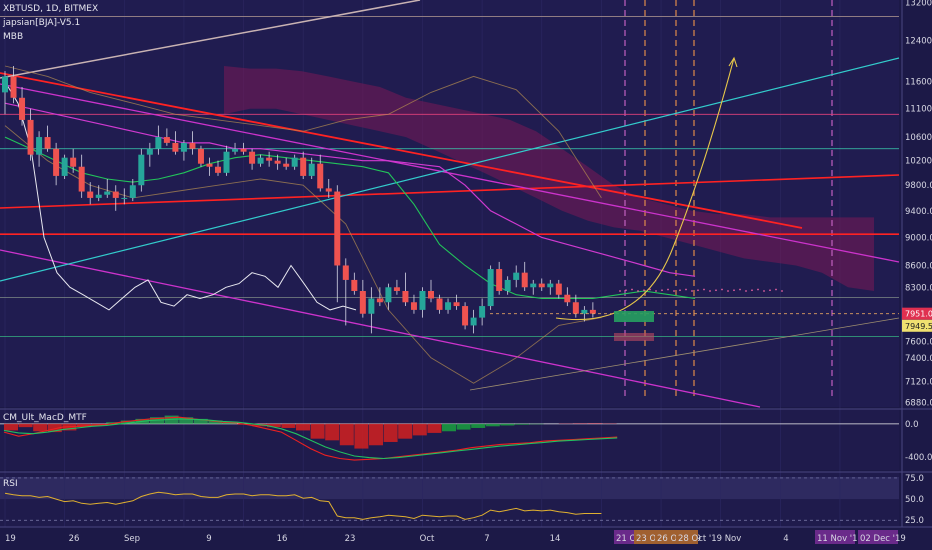 This screenshot has width=932, height=550. I want to click on price-tick-label: 10200.0, so click(918, 162).